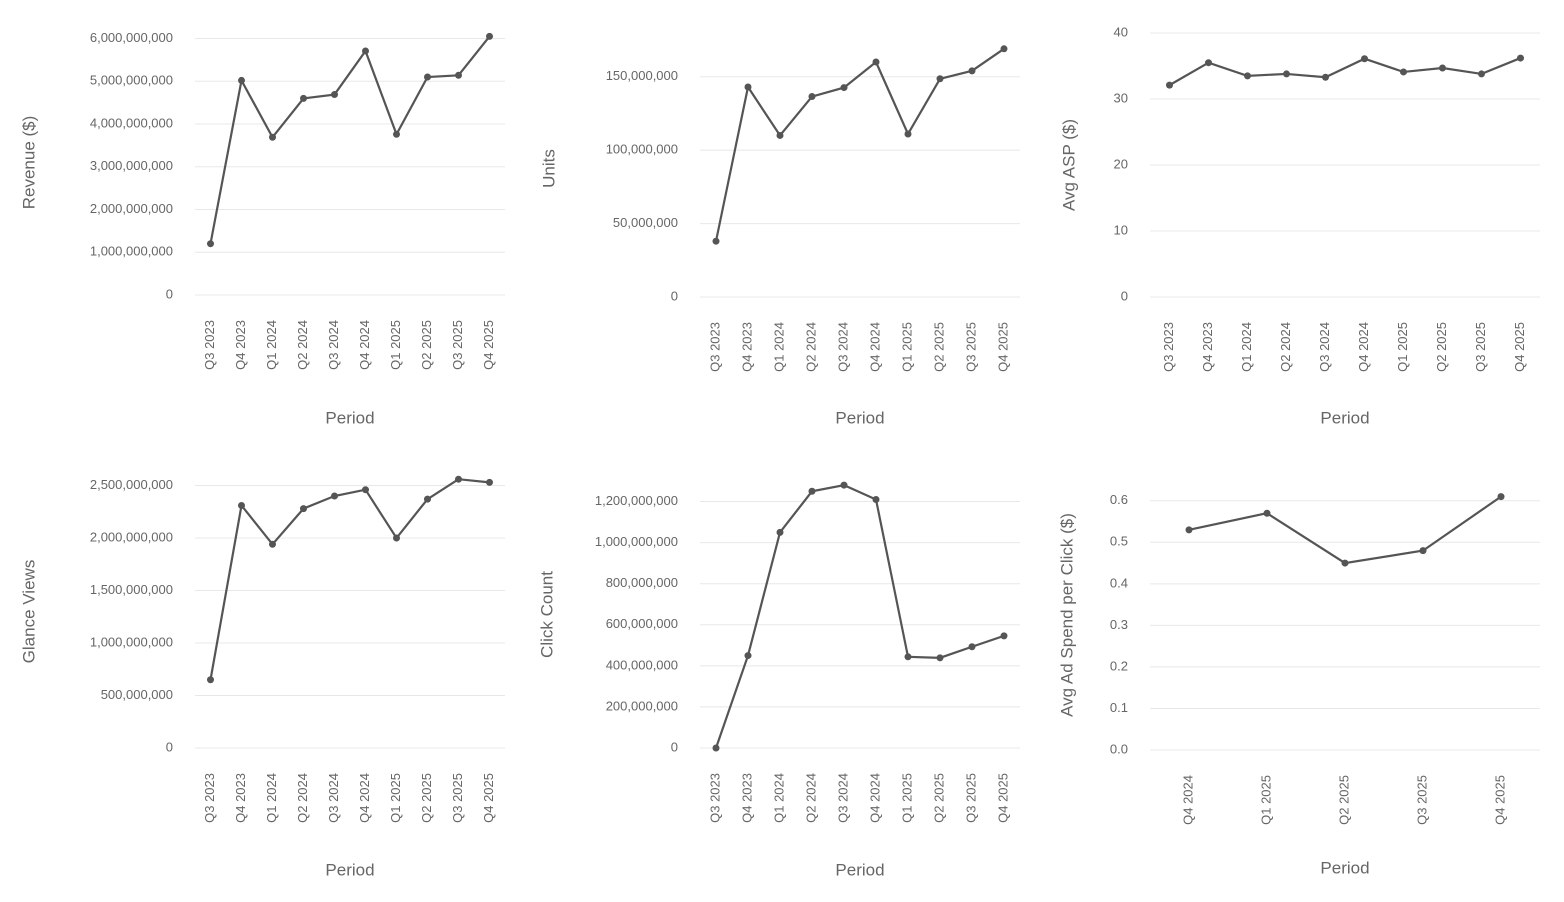 Image resolution: width=1564 pixels, height=902 pixels. What do you see at coordinates (1068, 165) in the screenshot?
I see `y-axis-title: Avg ASP ($)` at bounding box center [1068, 165].